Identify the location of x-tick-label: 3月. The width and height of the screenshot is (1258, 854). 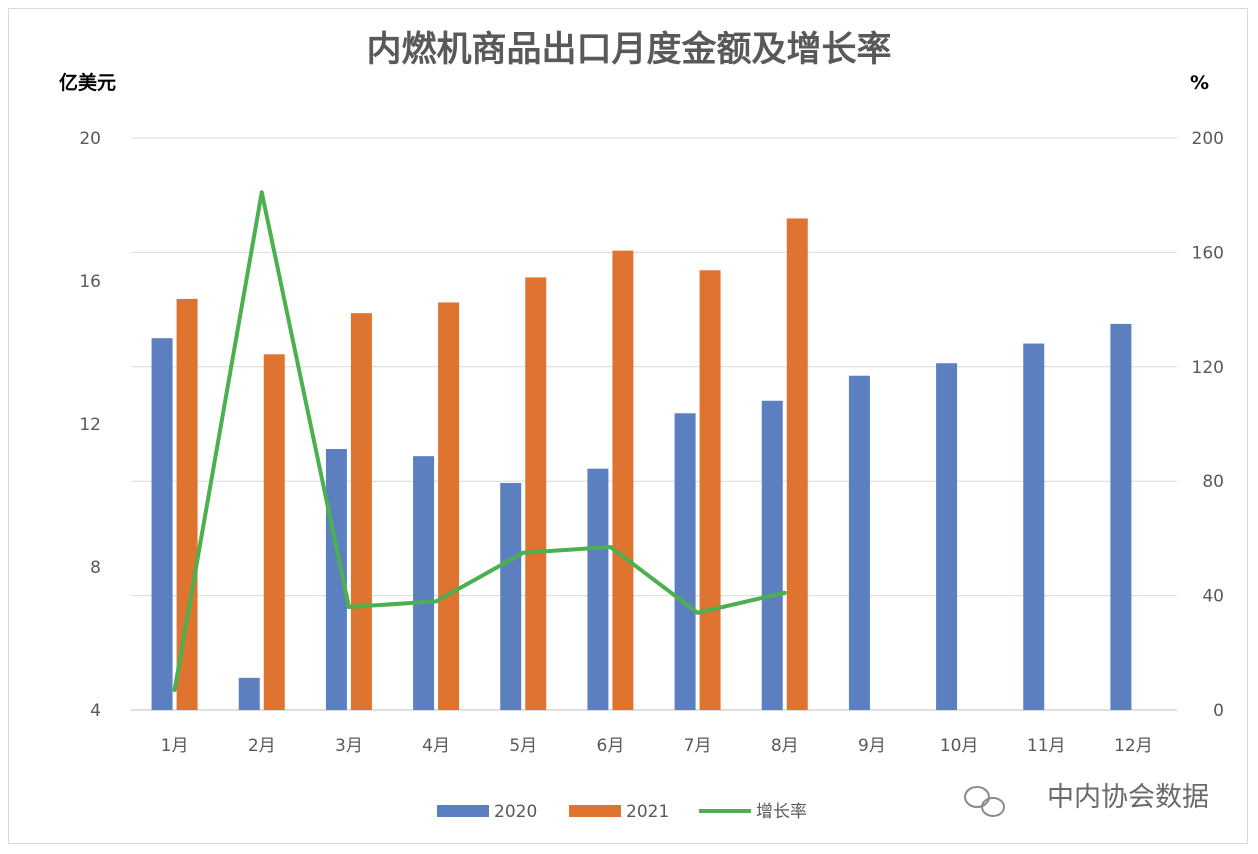
(349, 746).